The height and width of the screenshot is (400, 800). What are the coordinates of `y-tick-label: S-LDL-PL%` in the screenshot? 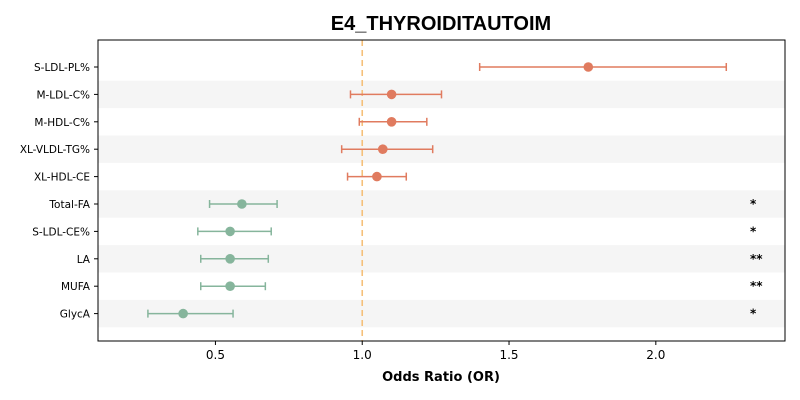 It's located at (62, 68).